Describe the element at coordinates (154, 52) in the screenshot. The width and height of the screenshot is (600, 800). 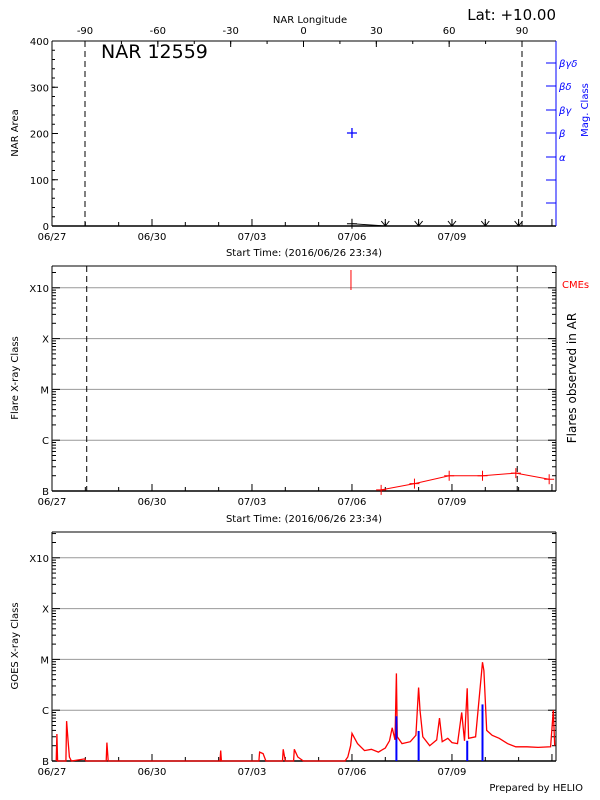
I see `chart-title: NAR 12559` at that location.